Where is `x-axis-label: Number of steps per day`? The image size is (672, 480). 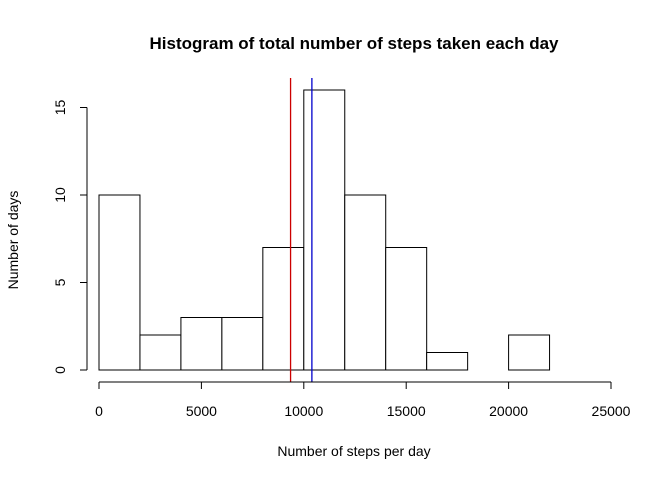 x-axis-label: Number of steps per day is located at coordinates (353, 451).